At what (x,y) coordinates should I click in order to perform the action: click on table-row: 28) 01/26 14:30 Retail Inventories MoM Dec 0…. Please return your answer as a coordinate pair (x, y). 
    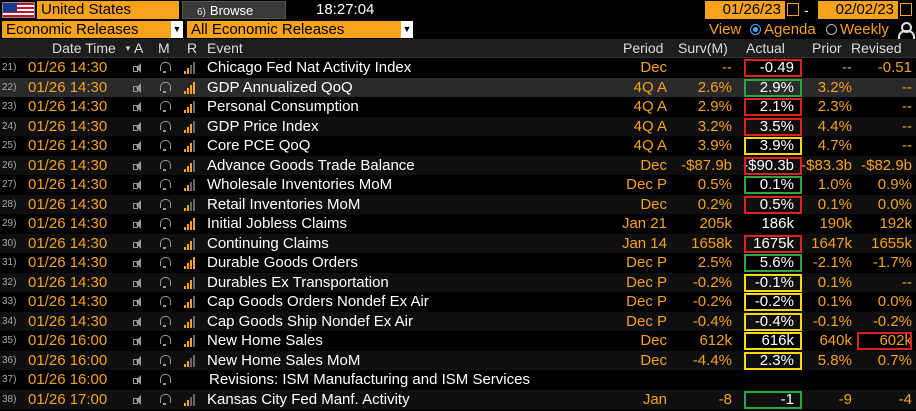
    Looking at the image, I should click on (458, 204).